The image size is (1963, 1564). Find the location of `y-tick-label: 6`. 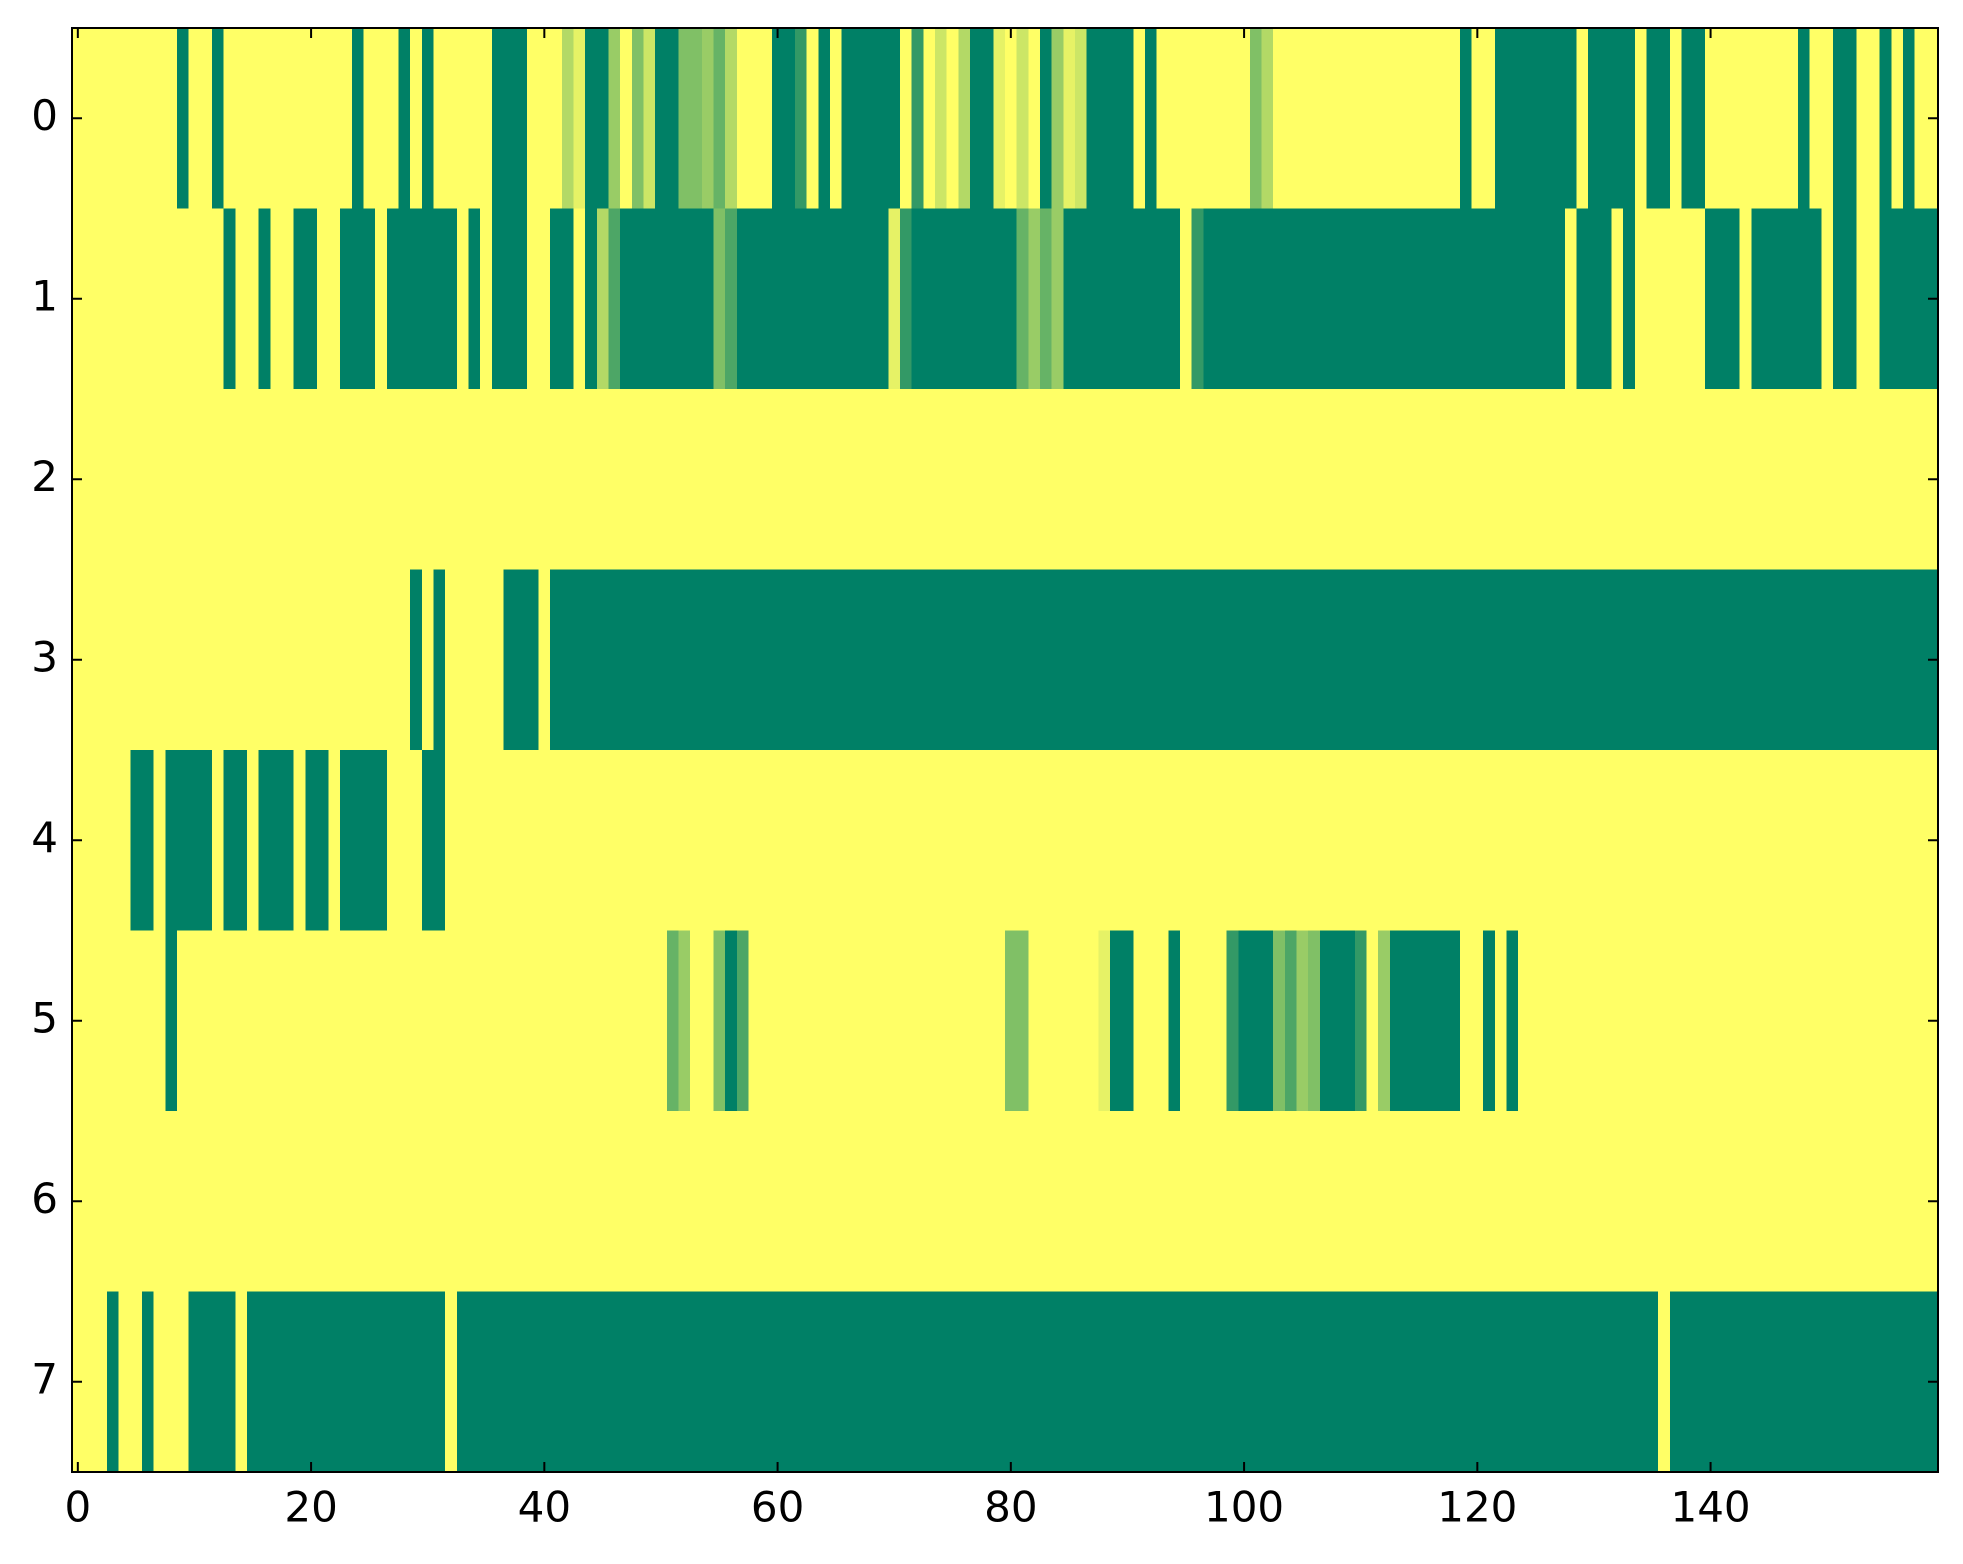

y-tick-label: 6 is located at coordinates (44, 1198).